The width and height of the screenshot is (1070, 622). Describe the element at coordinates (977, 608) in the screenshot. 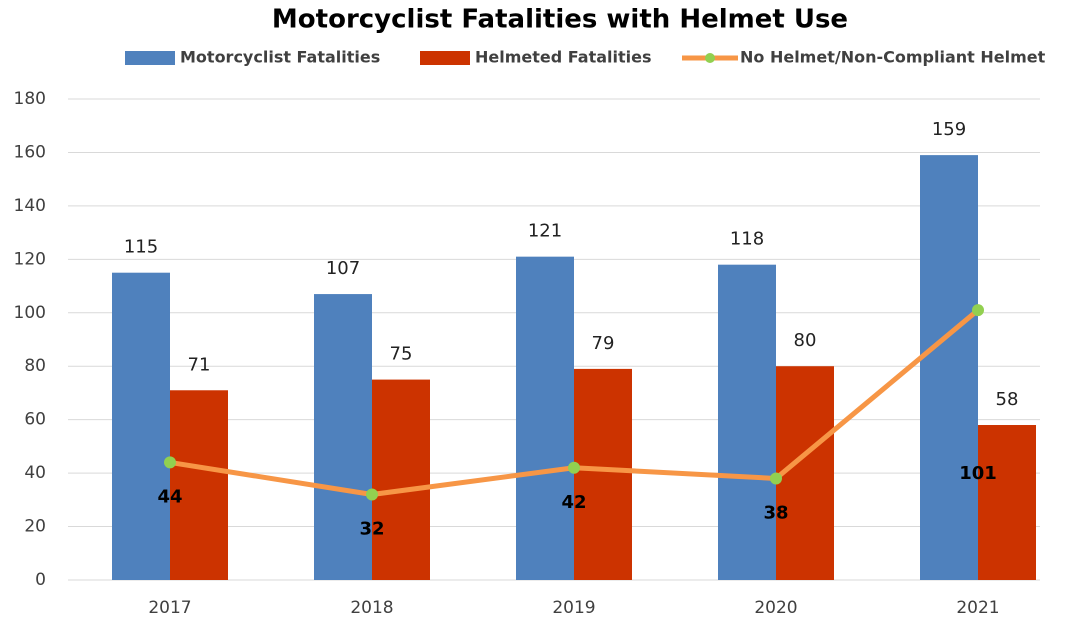

I see `x-tick-label: 2021` at that location.